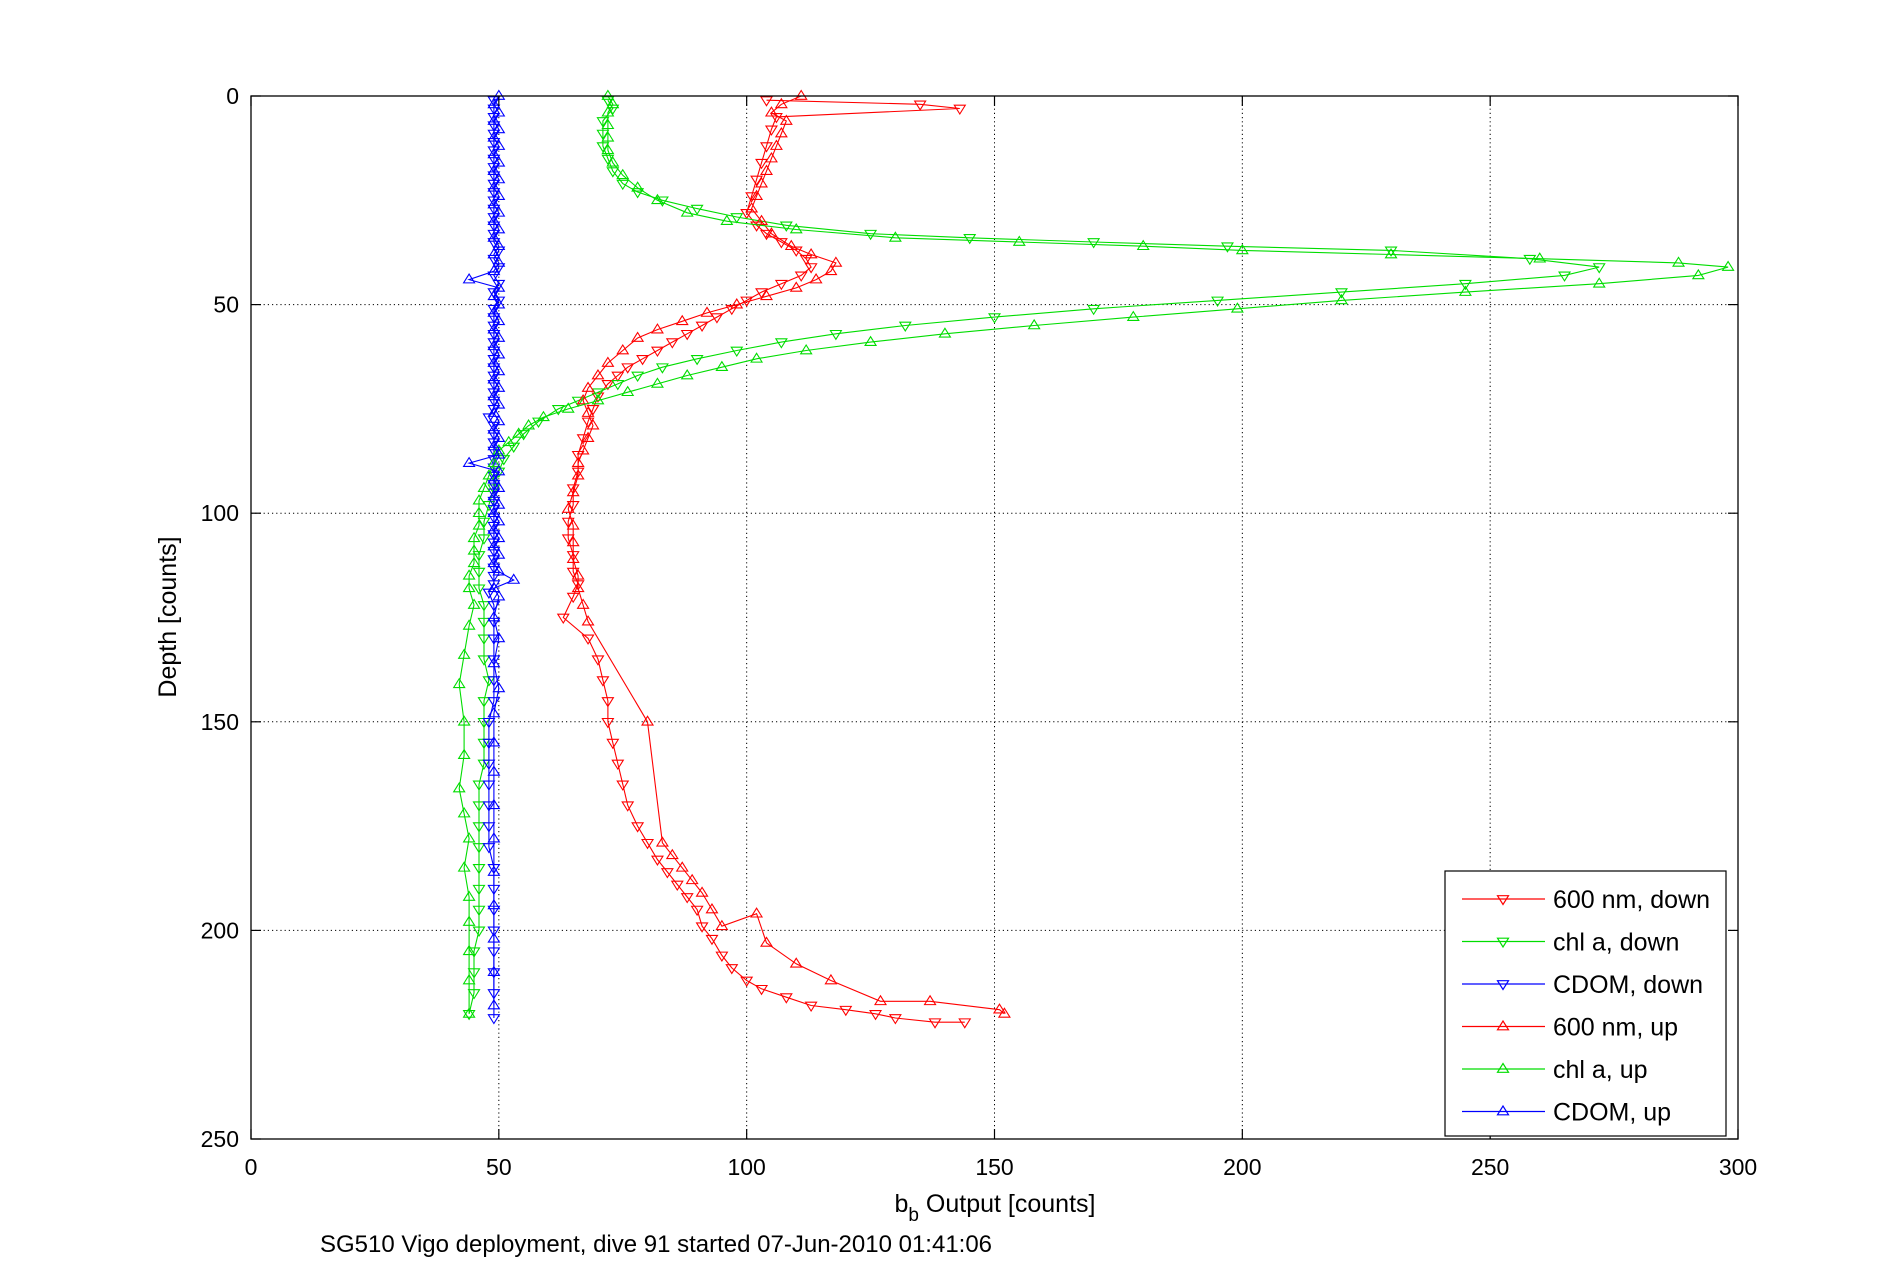 The width and height of the screenshot is (1891, 1262). What do you see at coordinates (1738, 1167) in the screenshot?
I see `x-tick-label: 300` at bounding box center [1738, 1167].